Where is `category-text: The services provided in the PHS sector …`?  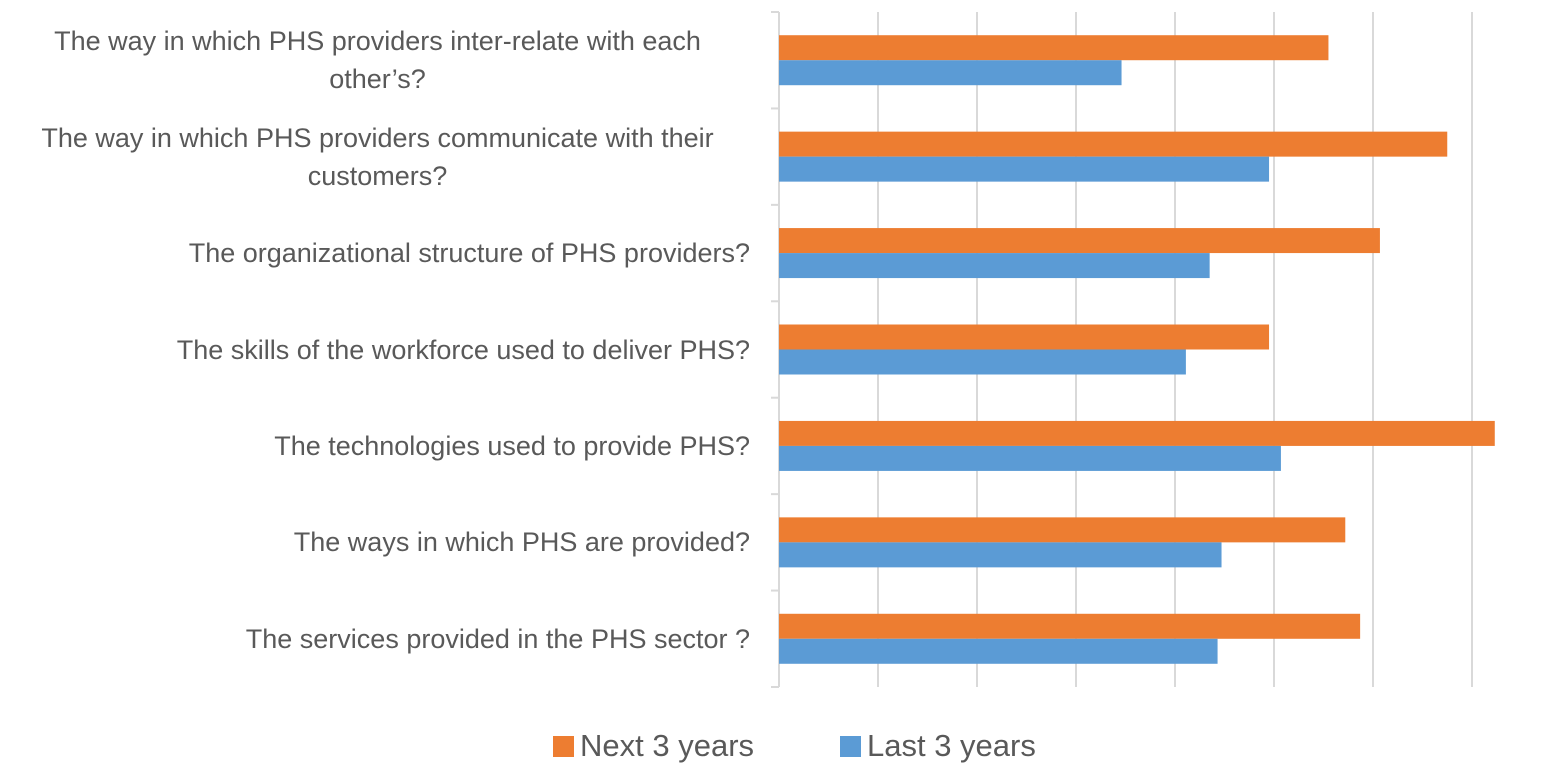 category-text: The services provided in the PHS sector … is located at coordinates (497, 638).